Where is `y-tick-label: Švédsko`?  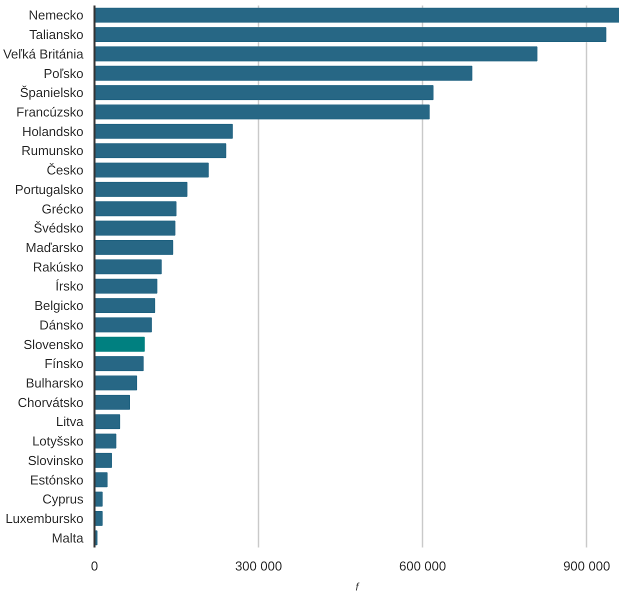
y-tick-label: Švédsko is located at coordinates (59, 228).